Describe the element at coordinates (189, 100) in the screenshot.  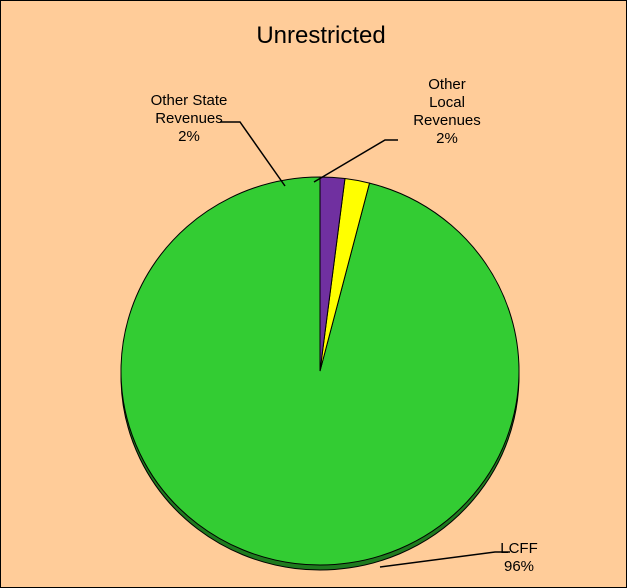
I see `slice-name-line: Other State` at that location.